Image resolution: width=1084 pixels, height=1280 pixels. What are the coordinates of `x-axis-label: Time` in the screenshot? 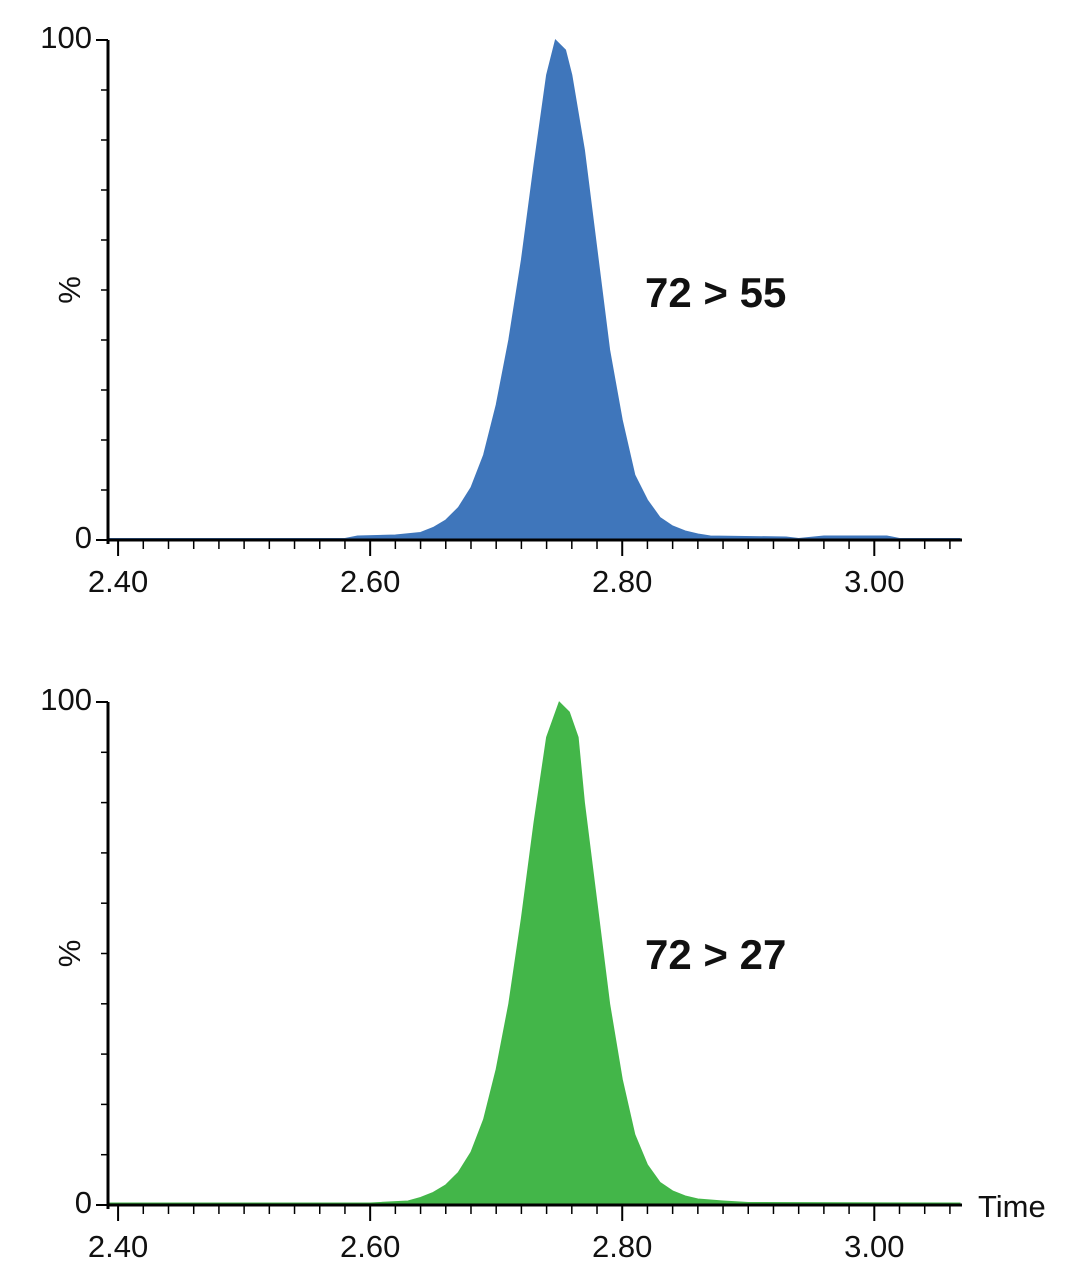 It's located at (1012, 1206).